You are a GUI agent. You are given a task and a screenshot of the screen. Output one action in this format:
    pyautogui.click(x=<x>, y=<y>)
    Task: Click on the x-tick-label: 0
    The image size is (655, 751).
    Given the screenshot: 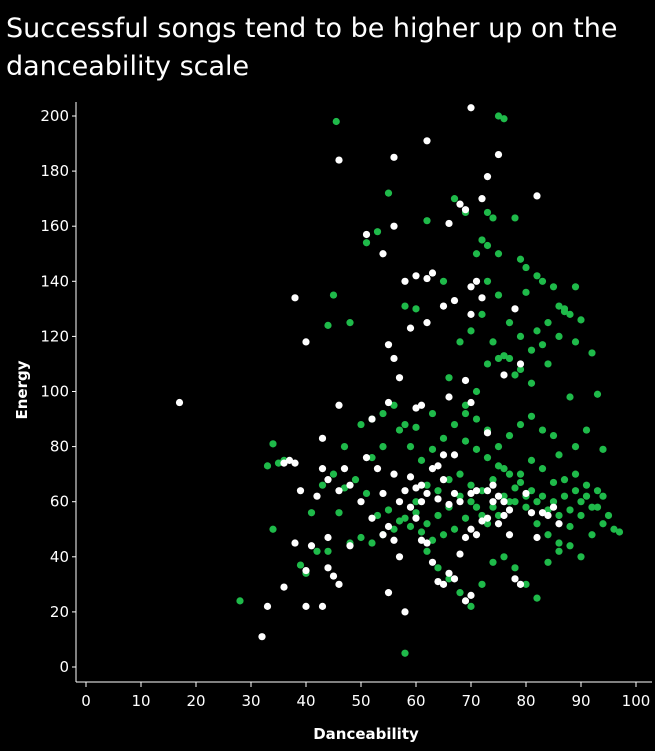 What is the action you would take?
    pyautogui.click(x=86, y=701)
    